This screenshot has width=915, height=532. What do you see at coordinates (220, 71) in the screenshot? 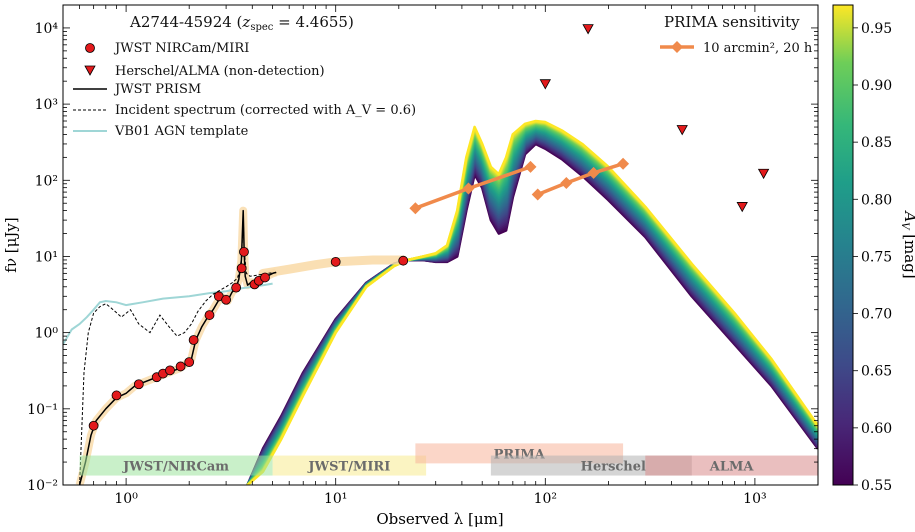
I see `legend-entry-upper-limits: Herschel/ALMA (non-detection)` at bounding box center [220, 71].